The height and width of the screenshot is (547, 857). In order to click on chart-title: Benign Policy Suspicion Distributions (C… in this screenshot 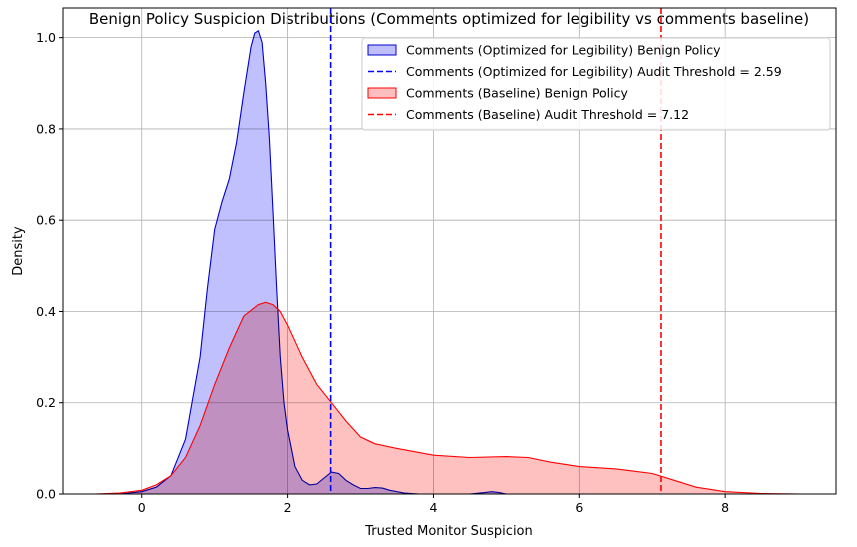, I will do `click(449, 19)`.